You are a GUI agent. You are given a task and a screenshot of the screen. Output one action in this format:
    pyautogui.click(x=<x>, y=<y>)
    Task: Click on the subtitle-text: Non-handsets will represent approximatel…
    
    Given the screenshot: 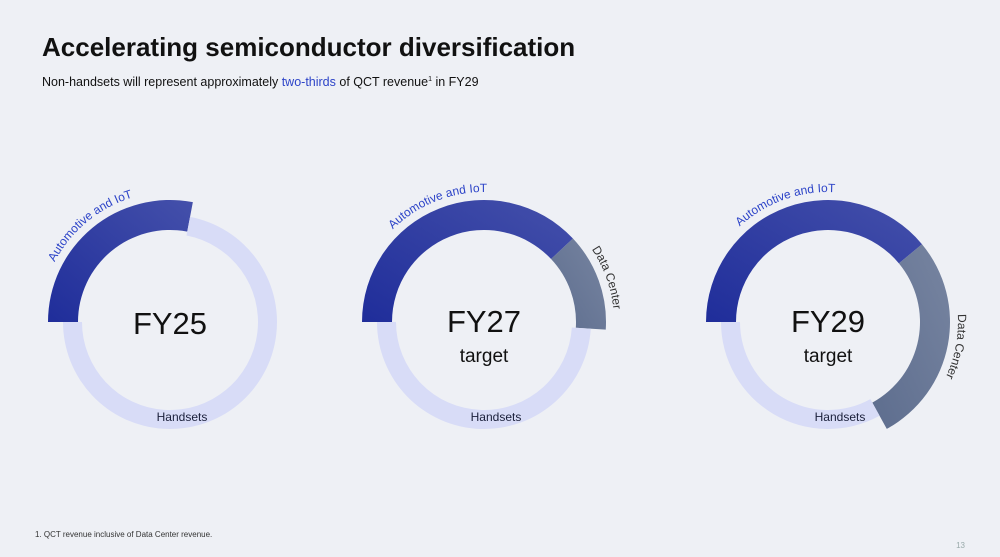 What is the action you would take?
    pyautogui.click(x=162, y=82)
    